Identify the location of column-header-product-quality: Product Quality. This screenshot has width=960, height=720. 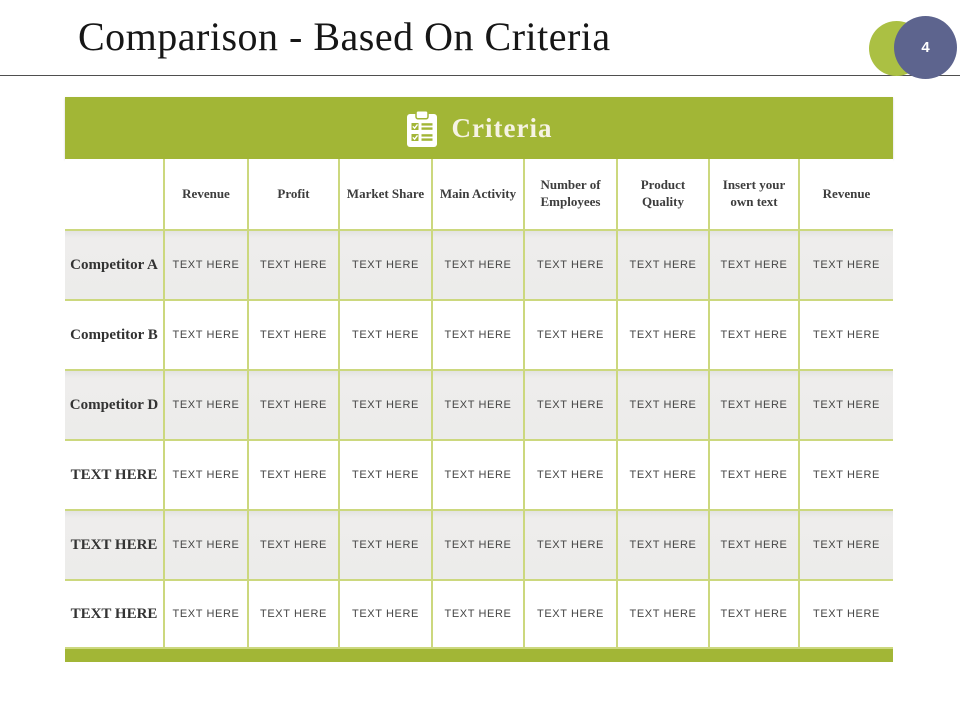
(663, 194).